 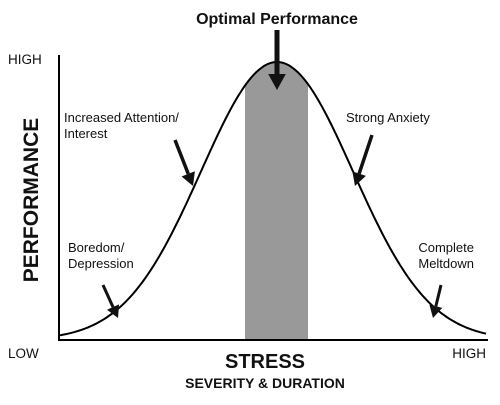 What do you see at coordinates (31, 200) in the screenshot?
I see `y-axis-label: PERFORMANCE` at bounding box center [31, 200].